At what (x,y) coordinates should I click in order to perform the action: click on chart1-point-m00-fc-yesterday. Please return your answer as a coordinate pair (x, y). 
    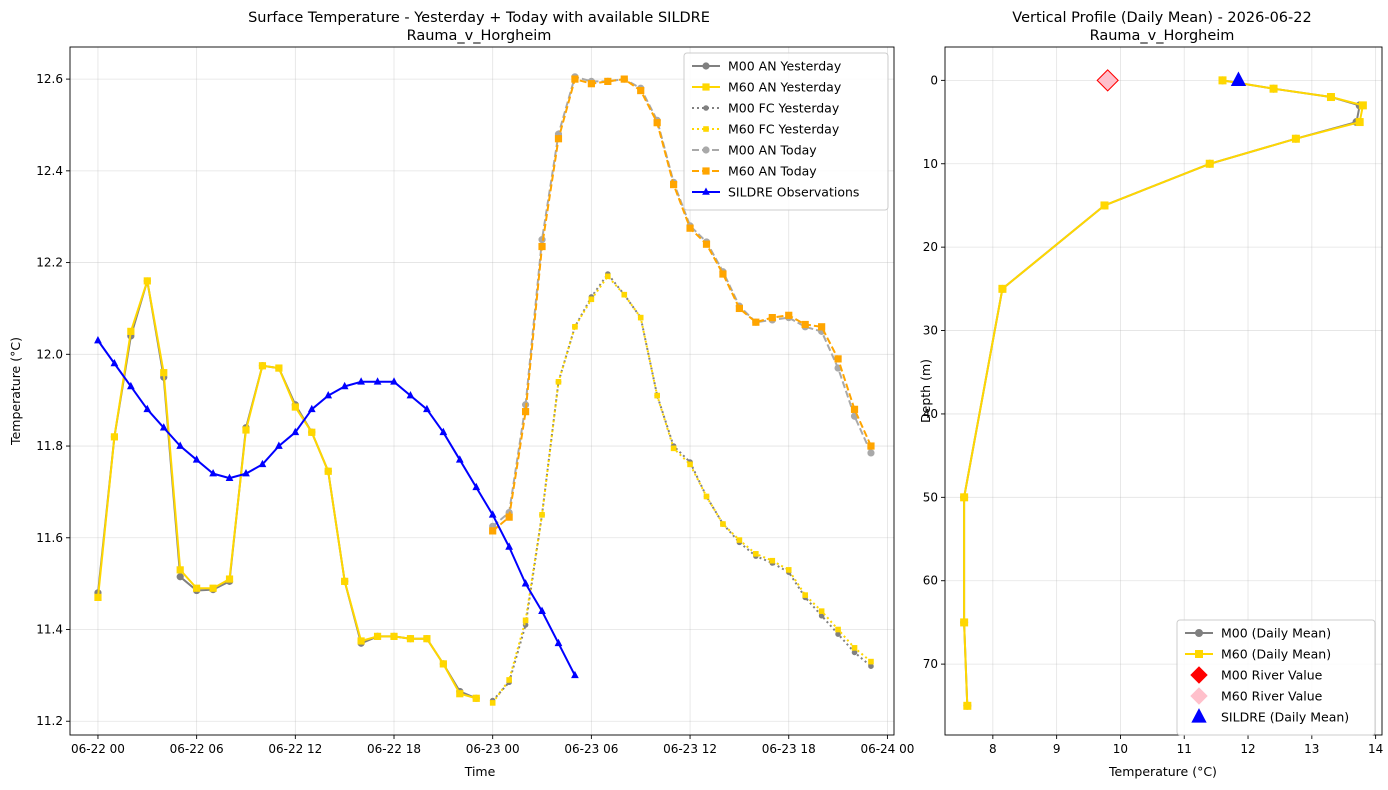
    Looking at the image, I should click on (854, 652).